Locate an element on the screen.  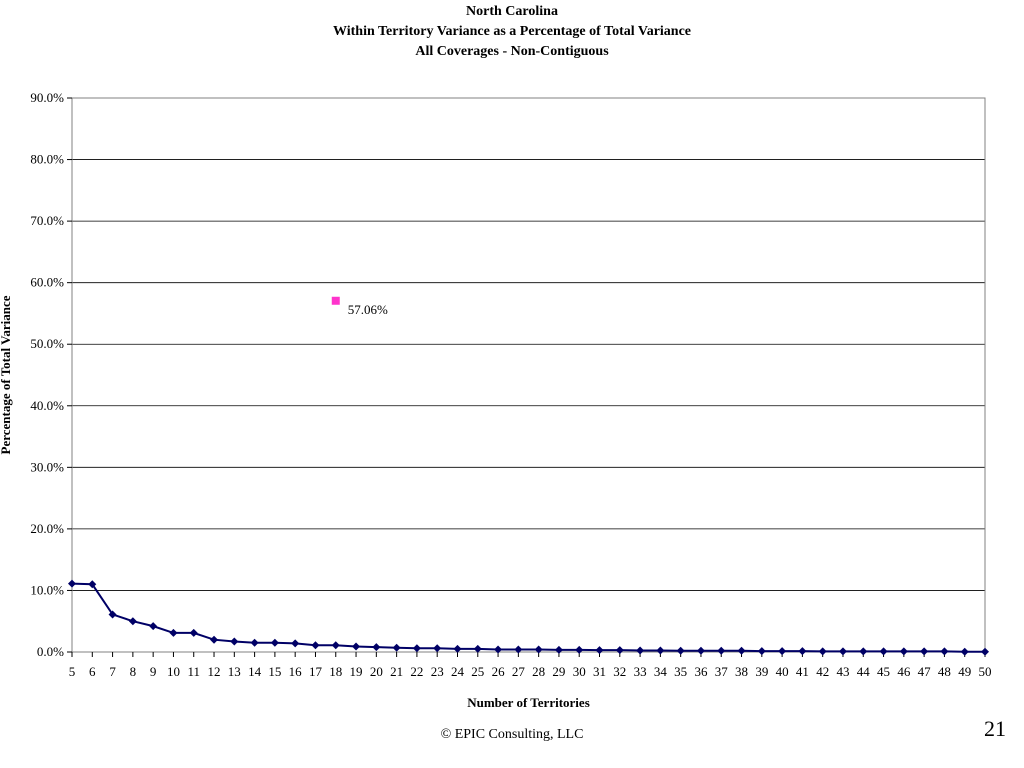
chart-title-line-3: All Coverages - Non-Contiguous is located at coordinates (512, 51).